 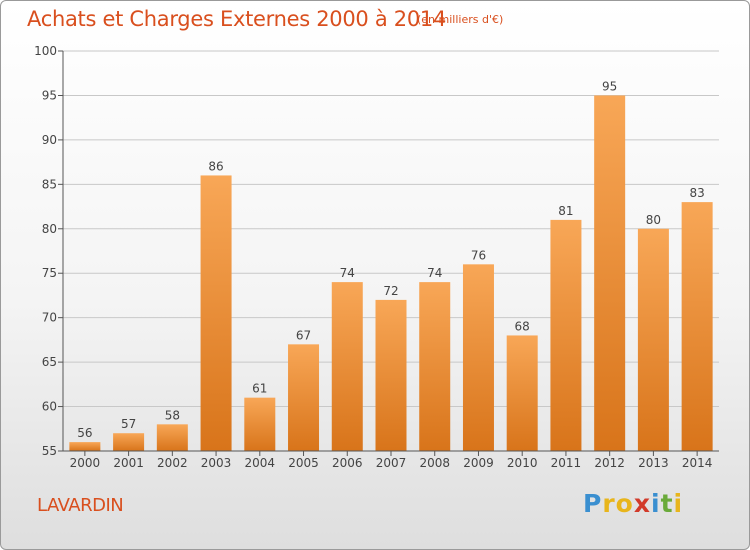 I want to click on data-label: 80, so click(x=653, y=220).